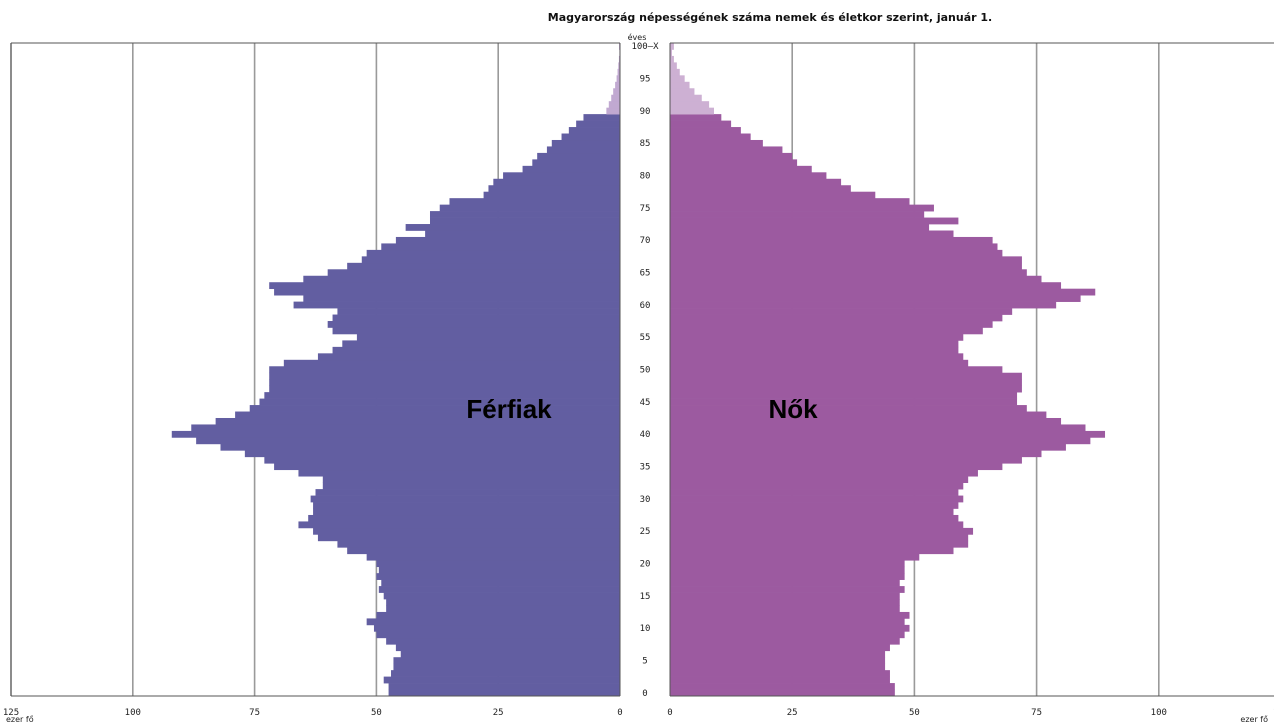 This screenshot has width=1274, height=724. Describe the element at coordinates (509, 409) in the screenshot. I see `male-label: Férfiak` at that location.